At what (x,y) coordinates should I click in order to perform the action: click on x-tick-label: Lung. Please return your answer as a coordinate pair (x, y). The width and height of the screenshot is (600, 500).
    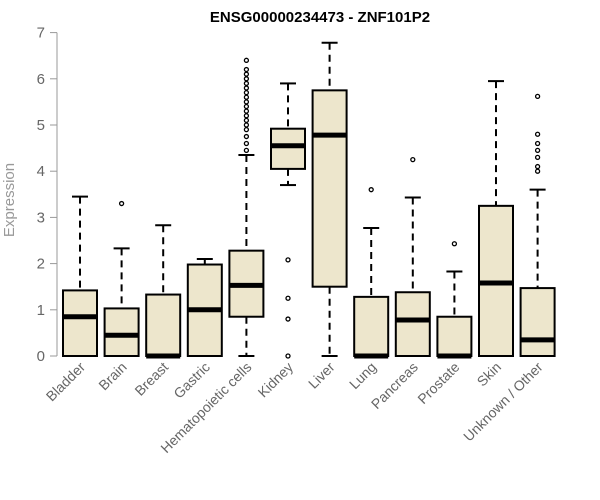
    Looking at the image, I should click on (362, 375).